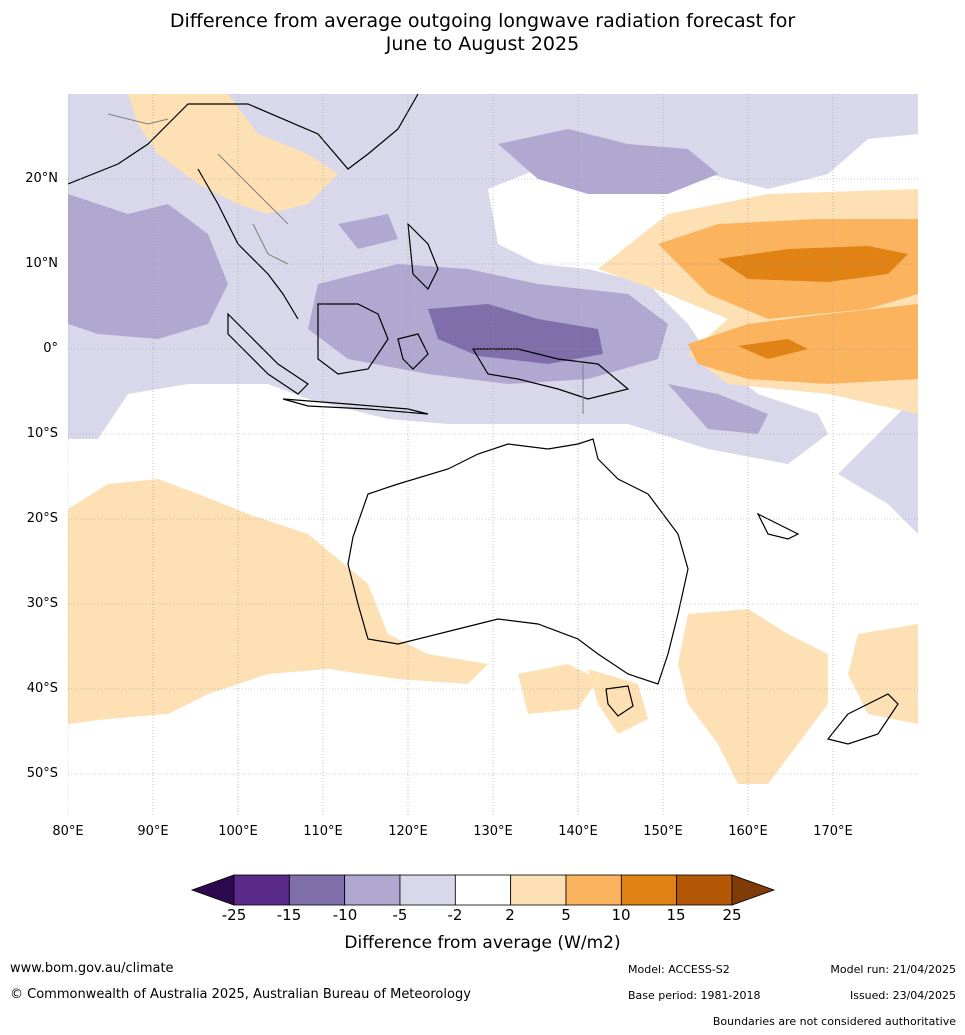  What do you see at coordinates (482, 44) in the screenshot?
I see `title-line-2: June to August 2025` at bounding box center [482, 44].